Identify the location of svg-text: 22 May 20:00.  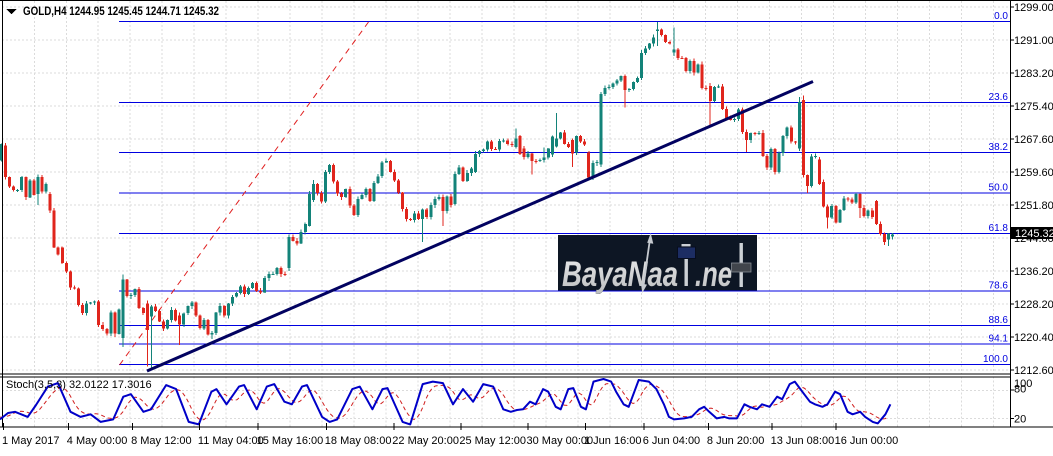
(425, 441).